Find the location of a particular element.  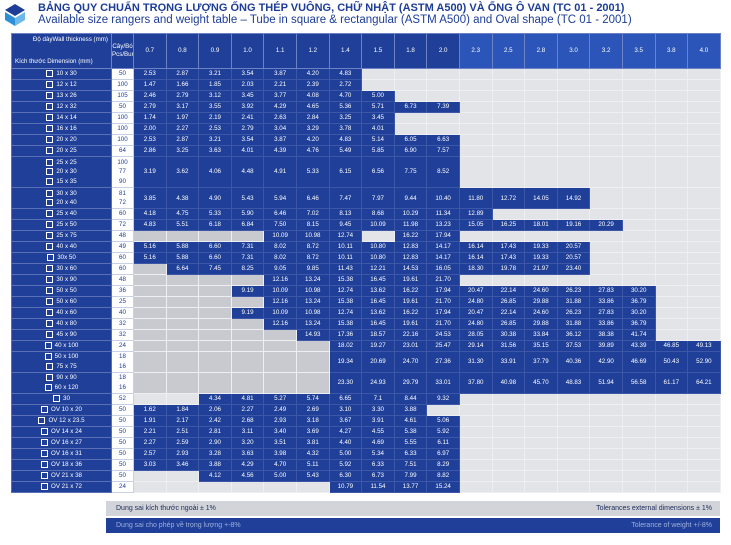

tolerance-dimension-en: Tolerances external dimensions ± 1% is located at coordinates (654, 508).